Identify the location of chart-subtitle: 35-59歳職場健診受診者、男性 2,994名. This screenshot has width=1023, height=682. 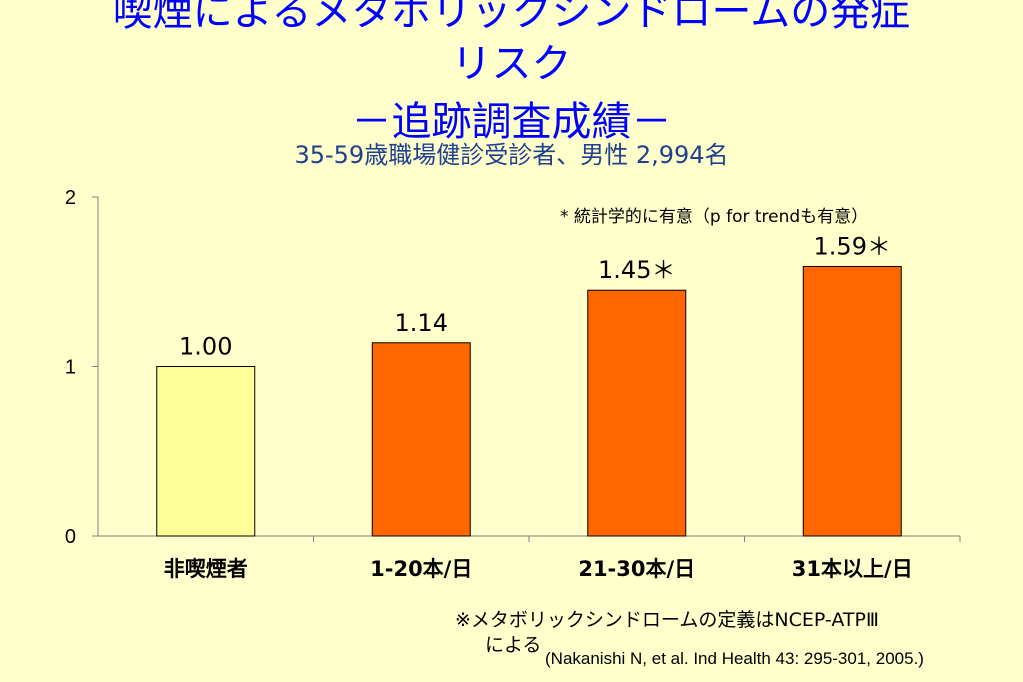
(511, 155).